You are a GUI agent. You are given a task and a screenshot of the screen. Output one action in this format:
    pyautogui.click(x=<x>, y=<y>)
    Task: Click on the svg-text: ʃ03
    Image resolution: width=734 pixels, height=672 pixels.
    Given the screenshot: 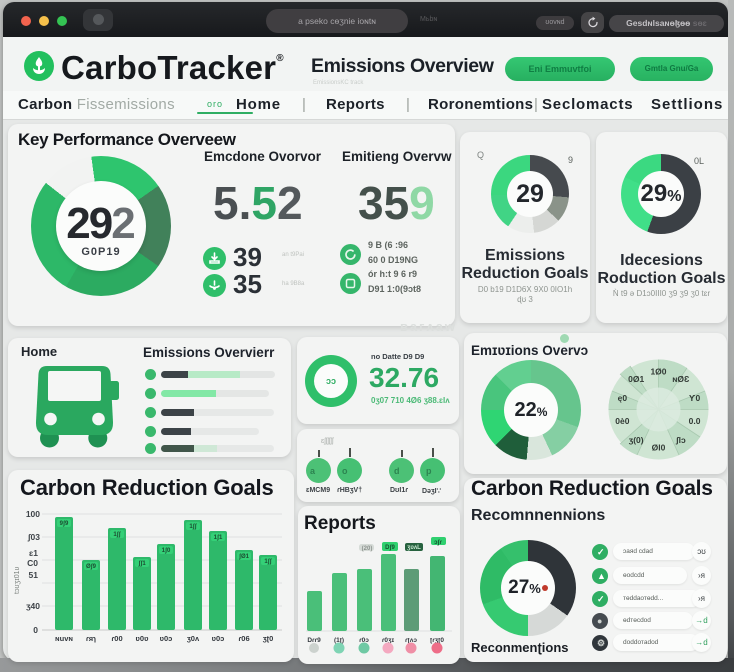 What is the action you would take?
    pyautogui.click(x=34, y=537)
    